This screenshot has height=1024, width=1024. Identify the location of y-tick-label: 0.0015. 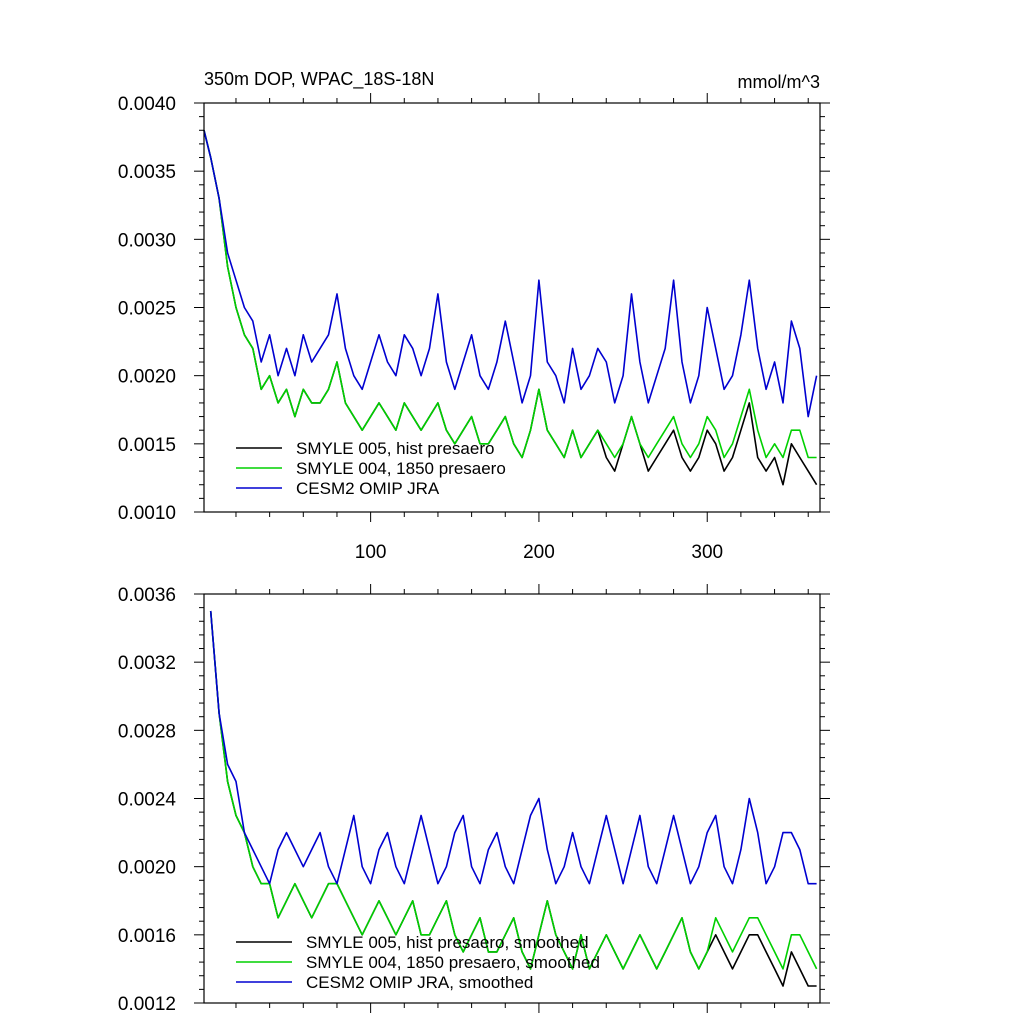
(147, 445).